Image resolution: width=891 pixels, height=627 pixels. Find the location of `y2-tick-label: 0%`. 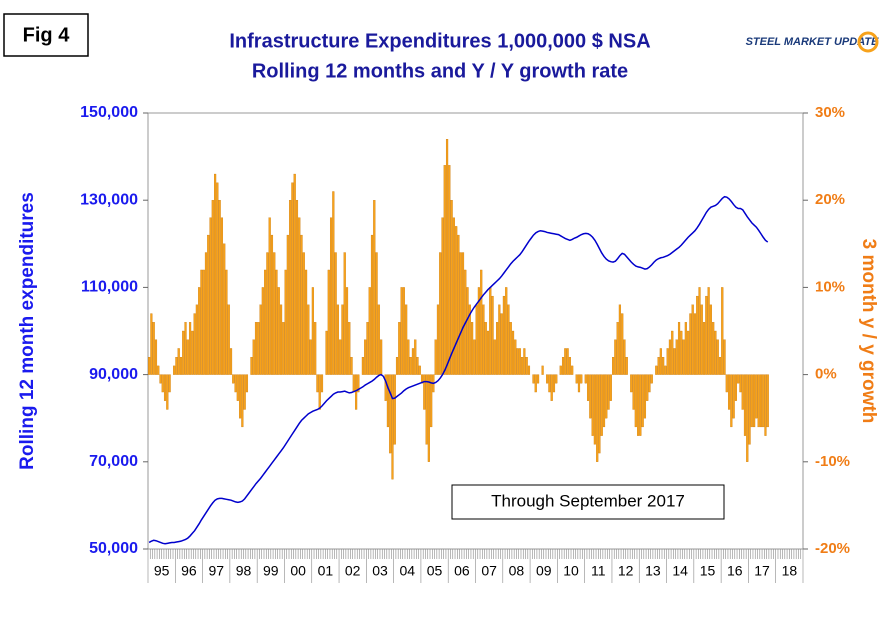

y2-tick-label: 0% is located at coordinates (826, 374).